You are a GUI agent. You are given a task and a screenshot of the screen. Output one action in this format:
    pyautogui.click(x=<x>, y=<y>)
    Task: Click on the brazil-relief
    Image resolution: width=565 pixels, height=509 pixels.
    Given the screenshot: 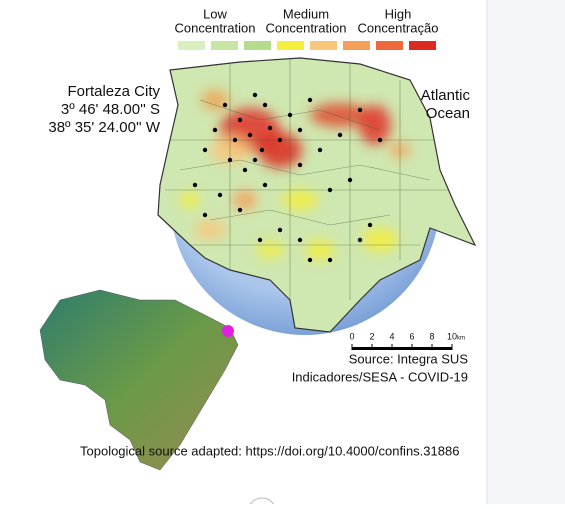 What is the action you would take?
    pyautogui.click(x=139, y=380)
    